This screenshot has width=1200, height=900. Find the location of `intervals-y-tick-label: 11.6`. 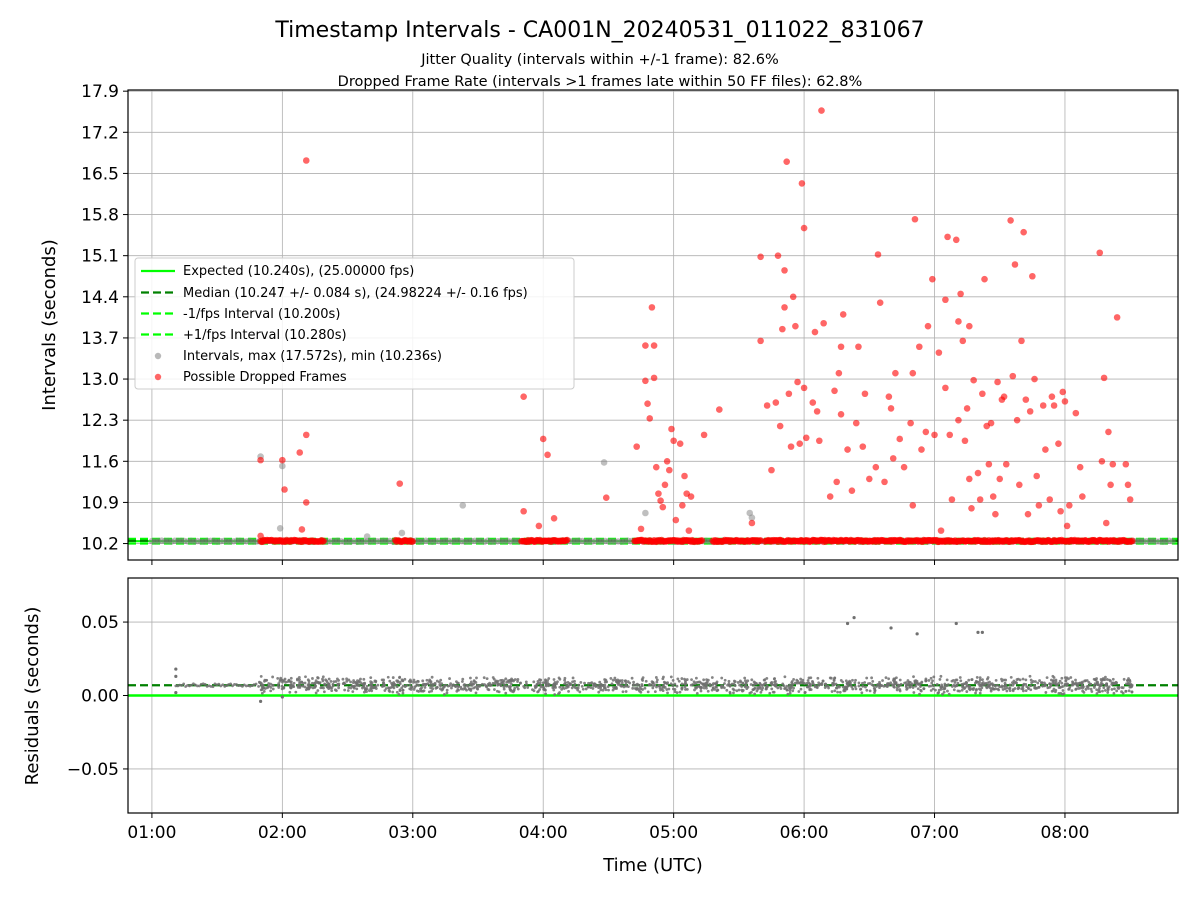

intervals-y-tick-label: 11.6 is located at coordinates (100, 462).